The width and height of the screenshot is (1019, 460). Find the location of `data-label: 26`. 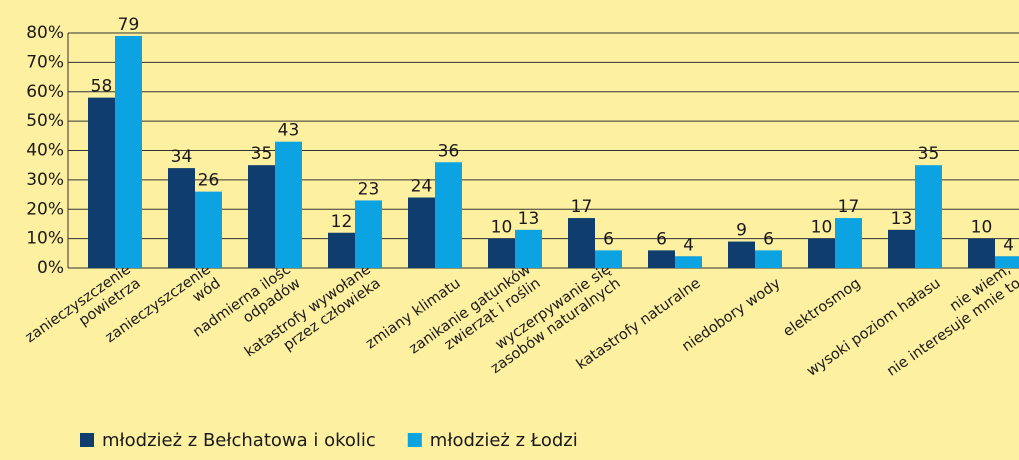

data-label: 26 is located at coordinates (209, 181).